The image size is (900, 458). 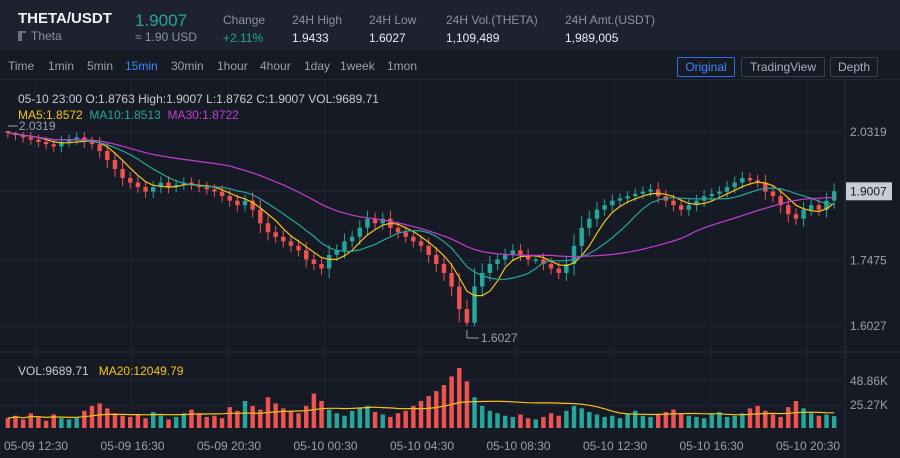 What do you see at coordinates (187, 66) in the screenshot?
I see `timeframe-30min: 30min` at bounding box center [187, 66].